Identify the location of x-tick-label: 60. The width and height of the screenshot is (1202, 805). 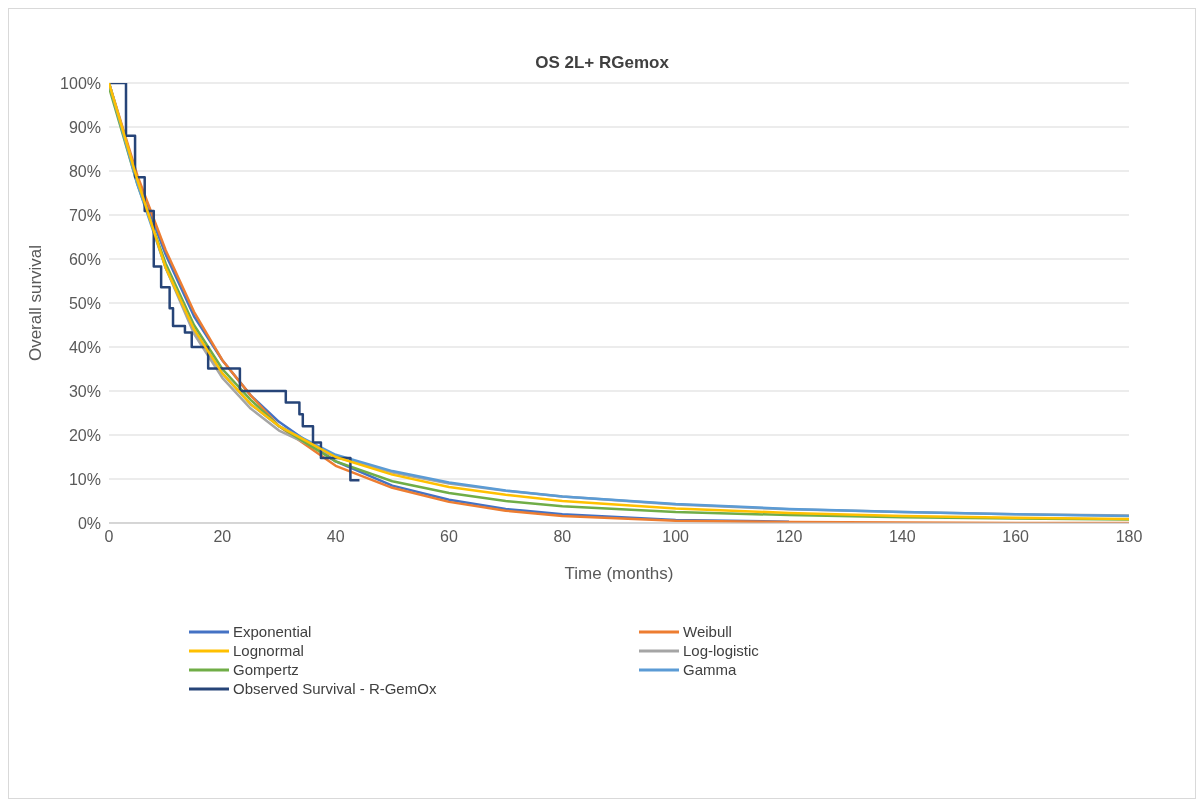
(449, 537).